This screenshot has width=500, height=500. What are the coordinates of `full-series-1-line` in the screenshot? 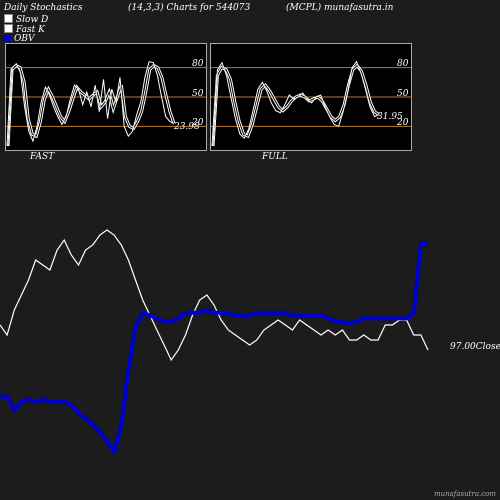 It's located at (296, 103).